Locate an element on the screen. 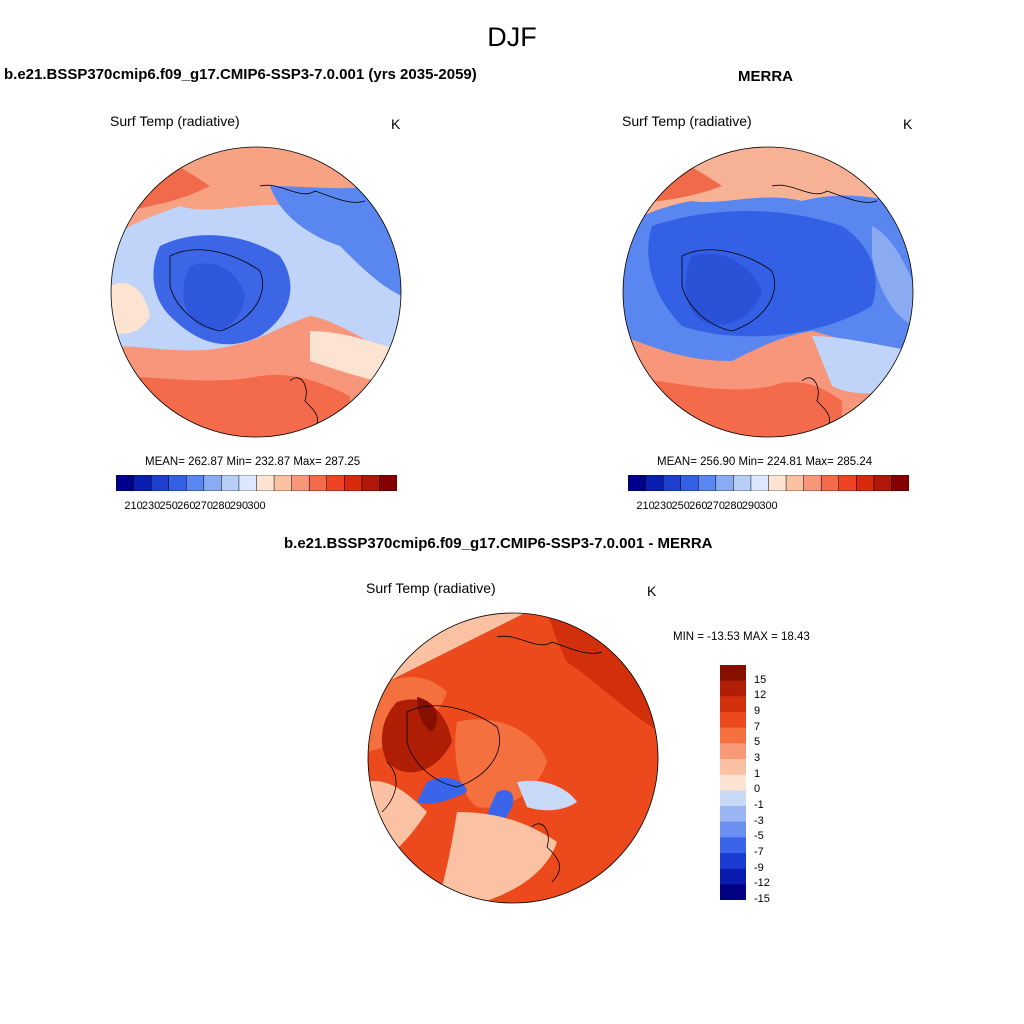 This screenshot has height=1024, width=1024. colorbar-tick-label: 3 is located at coordinates (757, 758).